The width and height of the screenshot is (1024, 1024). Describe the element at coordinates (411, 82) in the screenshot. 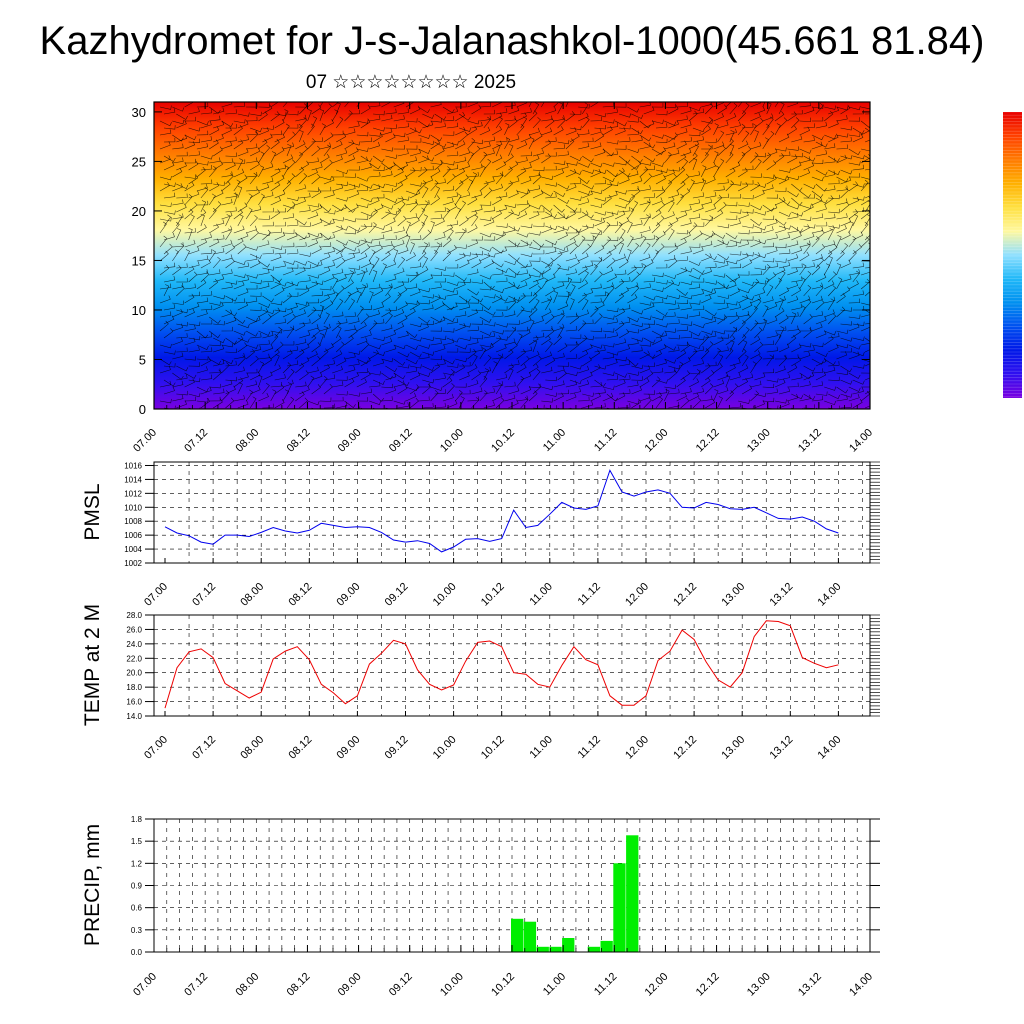

I see `figure-subtitle: 07 ☆☆☆☆☆☆☆☆ 2025` at that location.